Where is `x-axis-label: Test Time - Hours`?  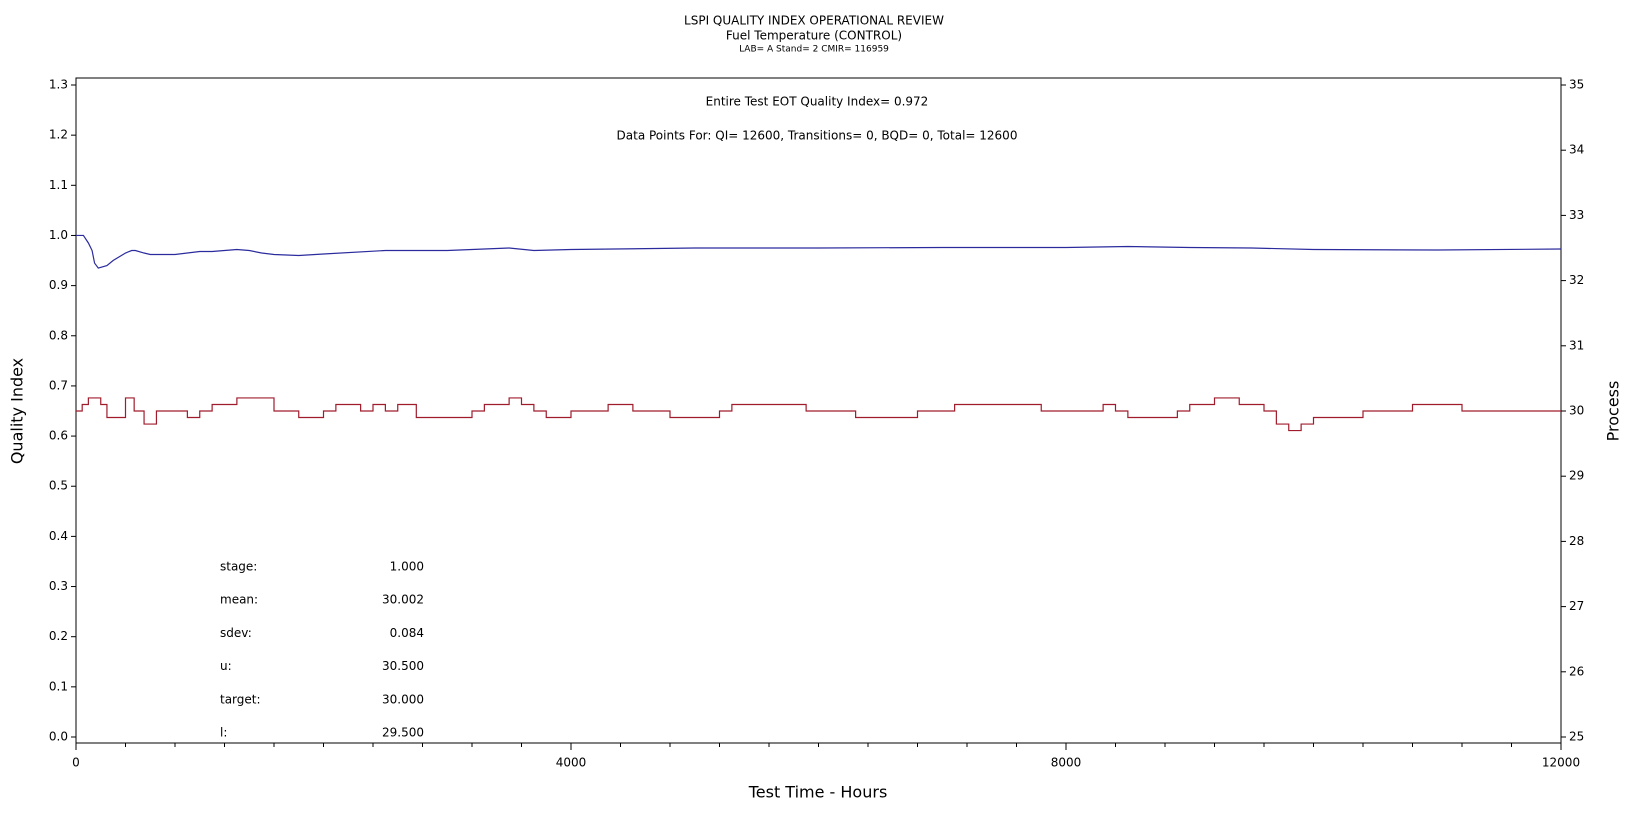
x-axis-label: Test Time - Hours is located at coordinates (818, 792).